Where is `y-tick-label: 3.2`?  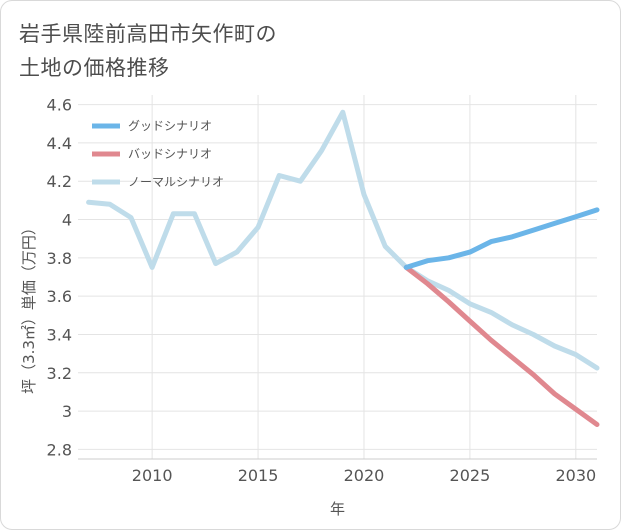
y-tick-label: 3.2 is located at coordinates (59, 373).